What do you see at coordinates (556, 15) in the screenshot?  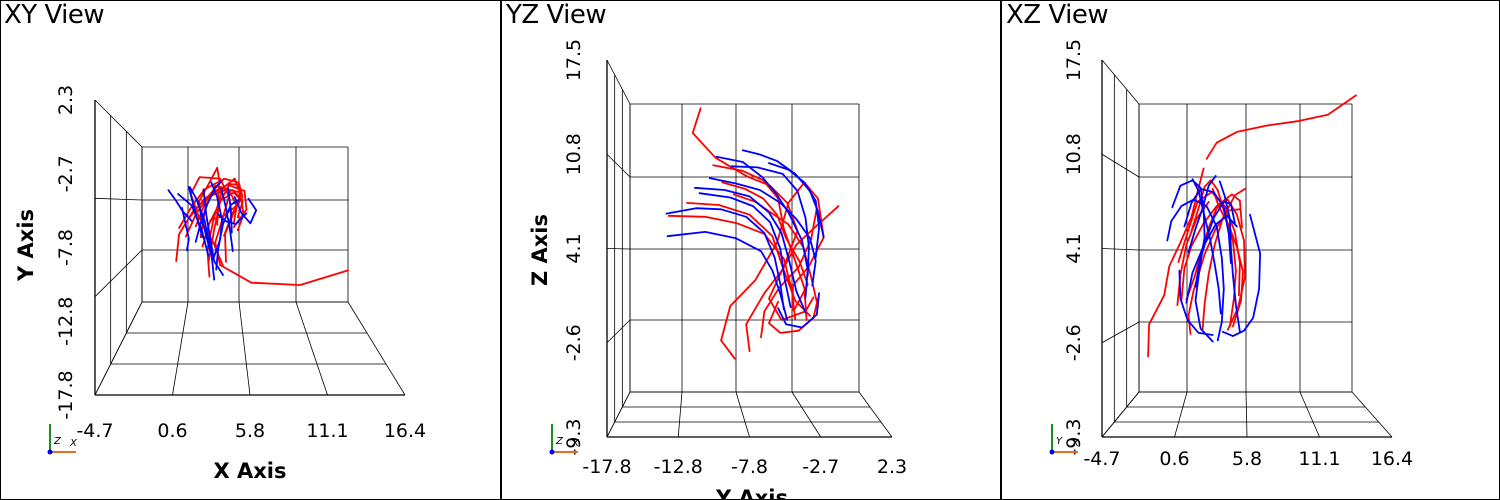 I see `yz-view-title: YZ View` at bounding box center [556, 15].